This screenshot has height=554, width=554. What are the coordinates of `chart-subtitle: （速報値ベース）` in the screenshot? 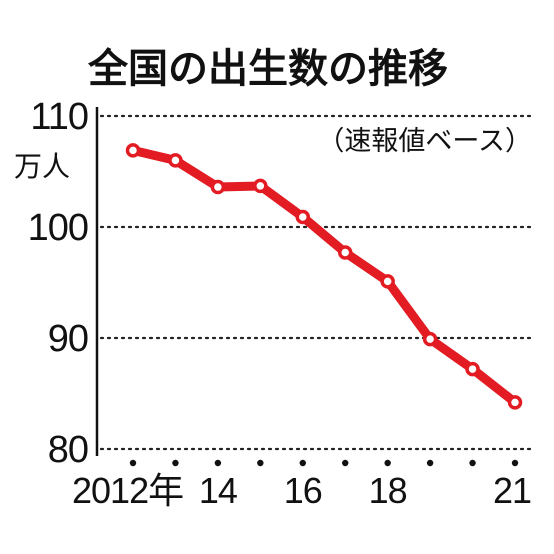 It's located at (424, 141).